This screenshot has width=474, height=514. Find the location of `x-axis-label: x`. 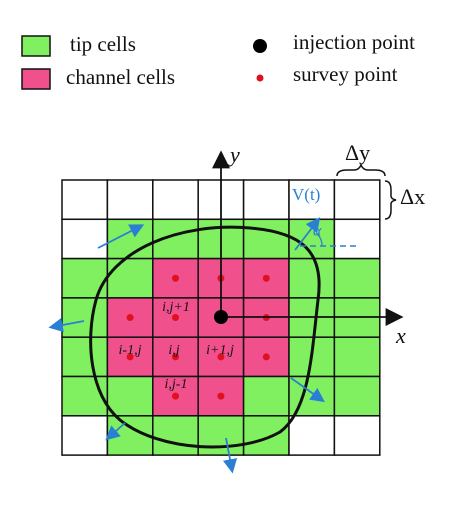

x-axis-label: x is located at coordinates (400, 335).